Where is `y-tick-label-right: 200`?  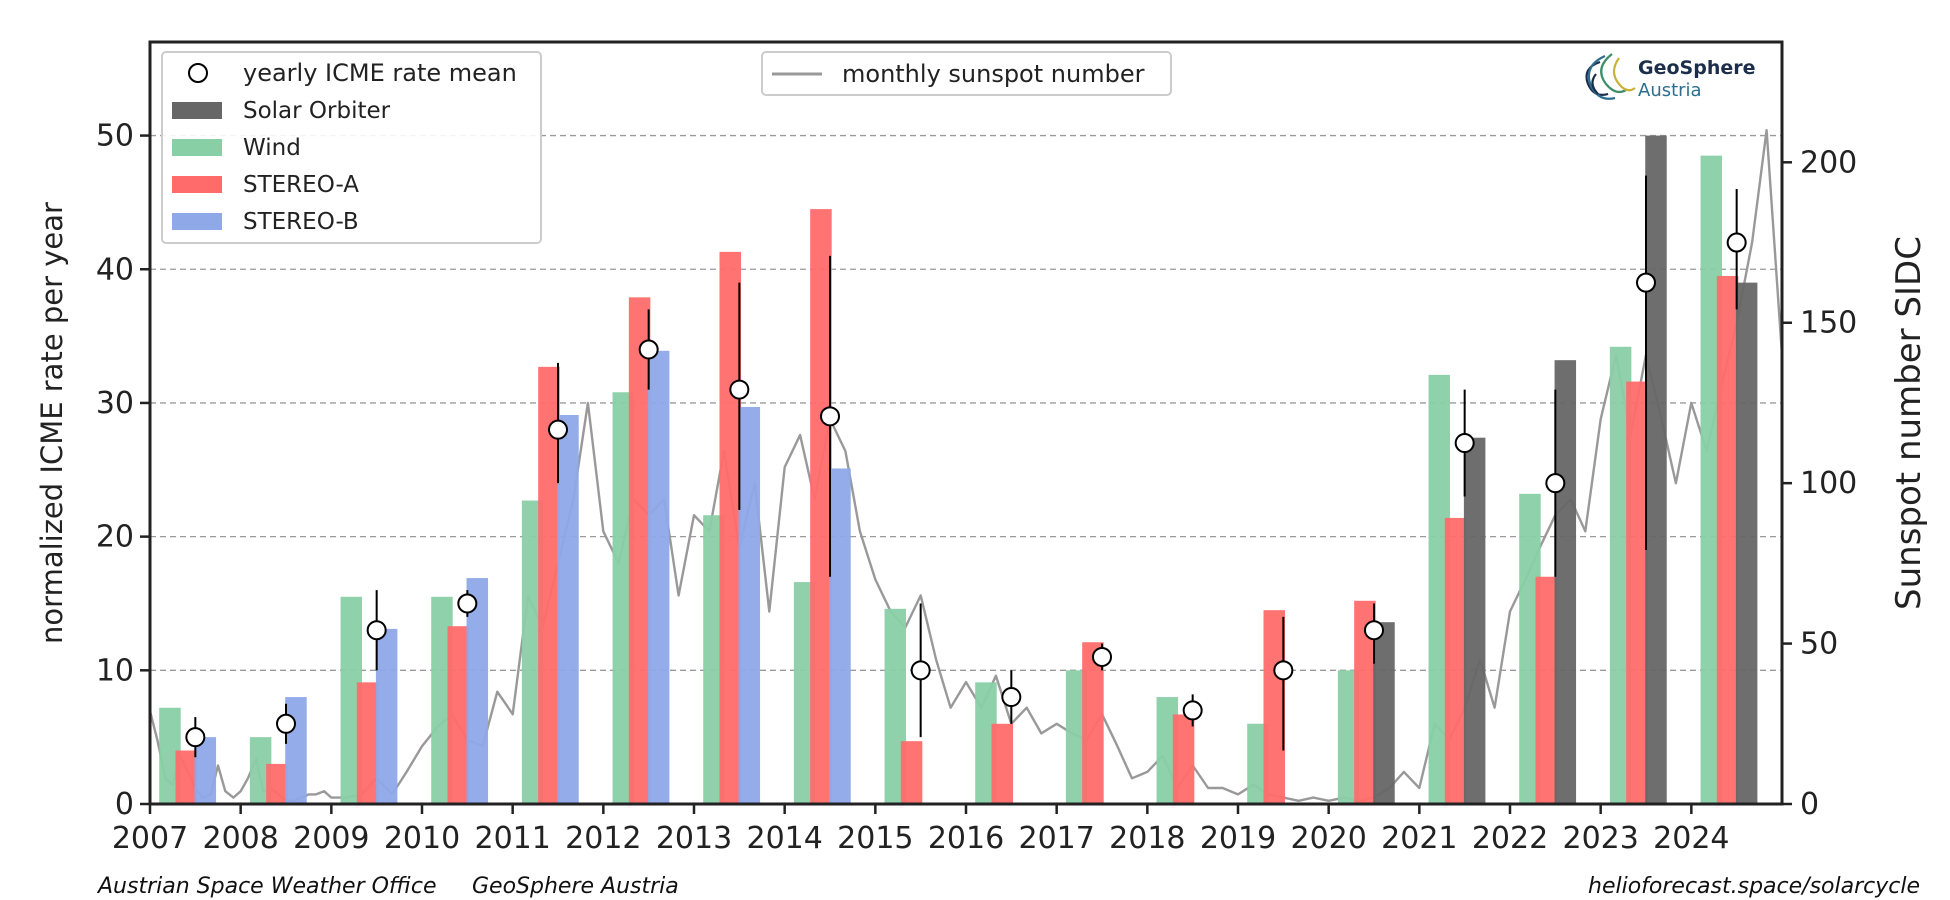
y-tick-label-right: 200 is located at coordinates (1828, 162).